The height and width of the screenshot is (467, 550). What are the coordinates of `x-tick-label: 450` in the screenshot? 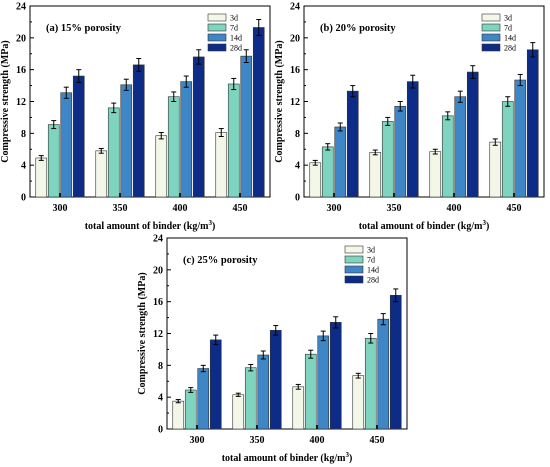 It's located at (240, 208).